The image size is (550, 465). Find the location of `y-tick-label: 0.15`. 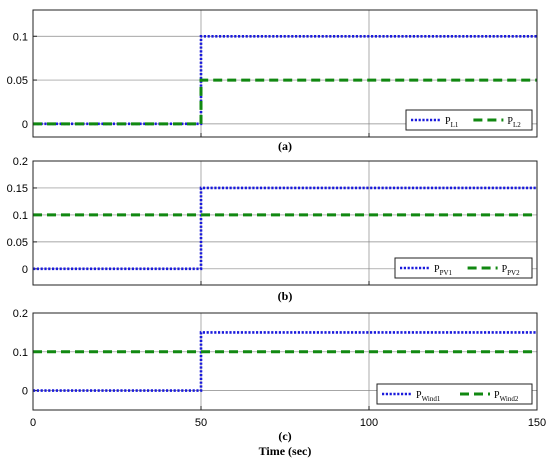

y-tick-label: 0.15 is located at coordinates (17, 189).